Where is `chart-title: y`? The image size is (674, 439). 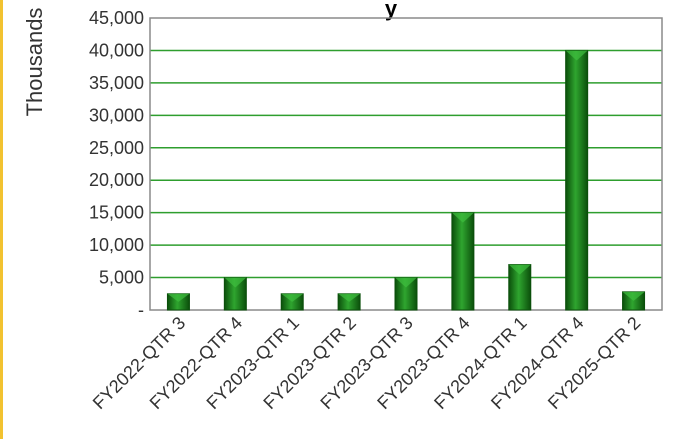
chart-title: y is located at coordinates (391, 10).